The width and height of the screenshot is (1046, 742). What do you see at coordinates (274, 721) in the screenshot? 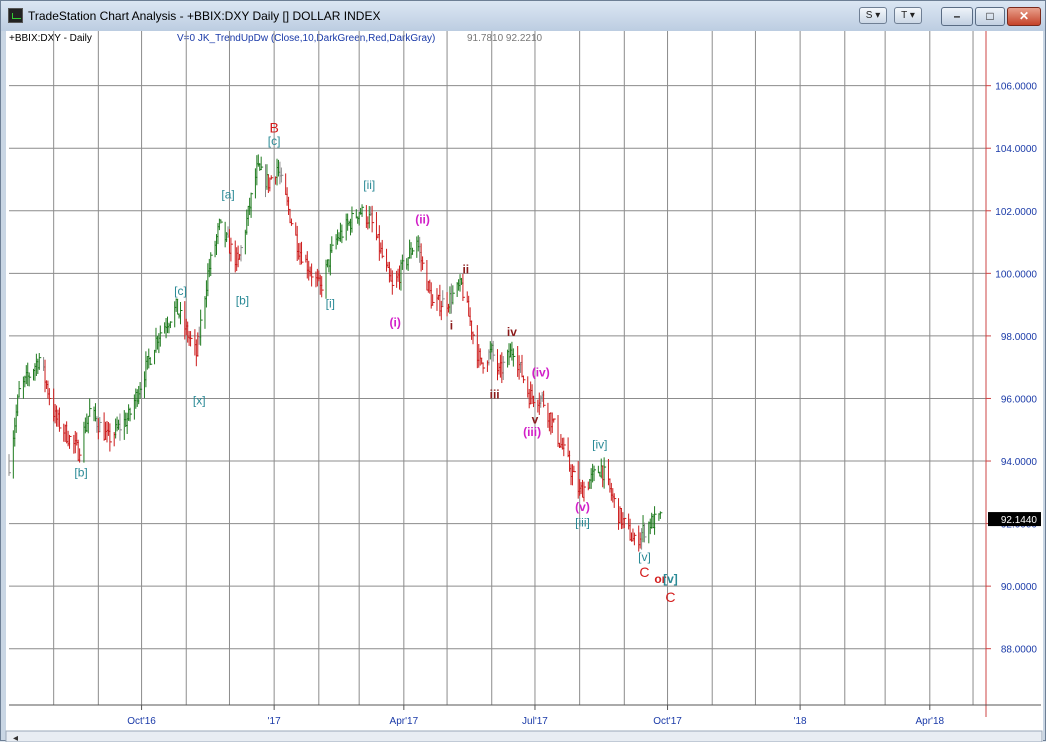
I see `x-tick-label: '17` at bounding box center [274, 721].